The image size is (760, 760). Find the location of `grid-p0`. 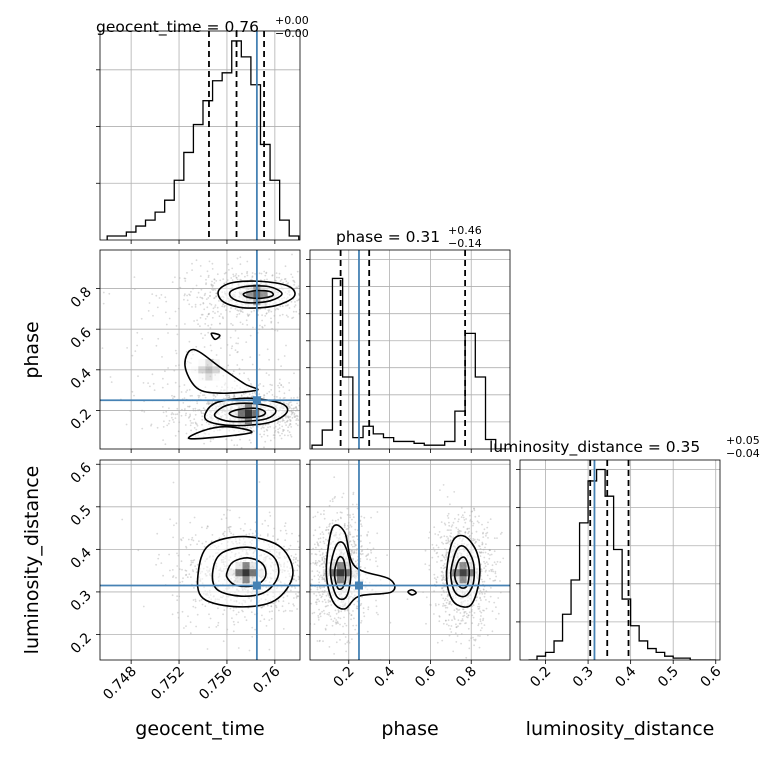

grid-p0 is located at coordinates (198, 137).